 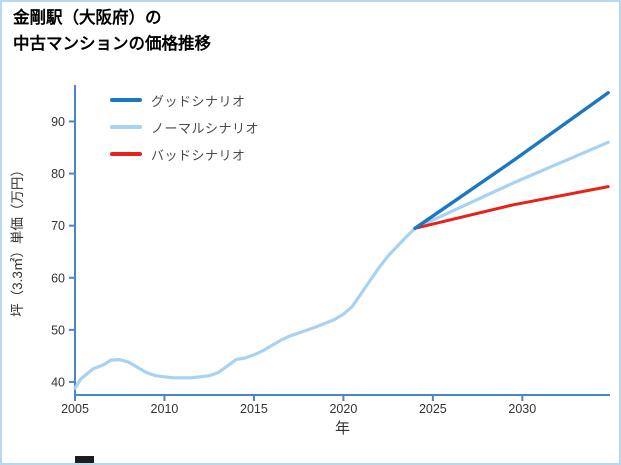 I want to click on x-tick-label: 2010, so click(x=165, y=409).